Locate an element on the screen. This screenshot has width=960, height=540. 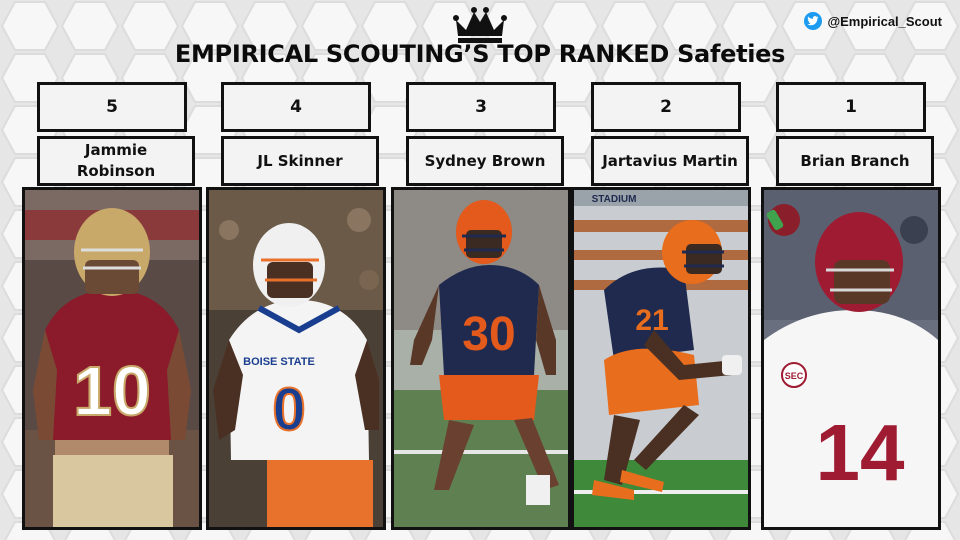
player-name-box: Jartavius Martin is located at coordinates (670, 161).